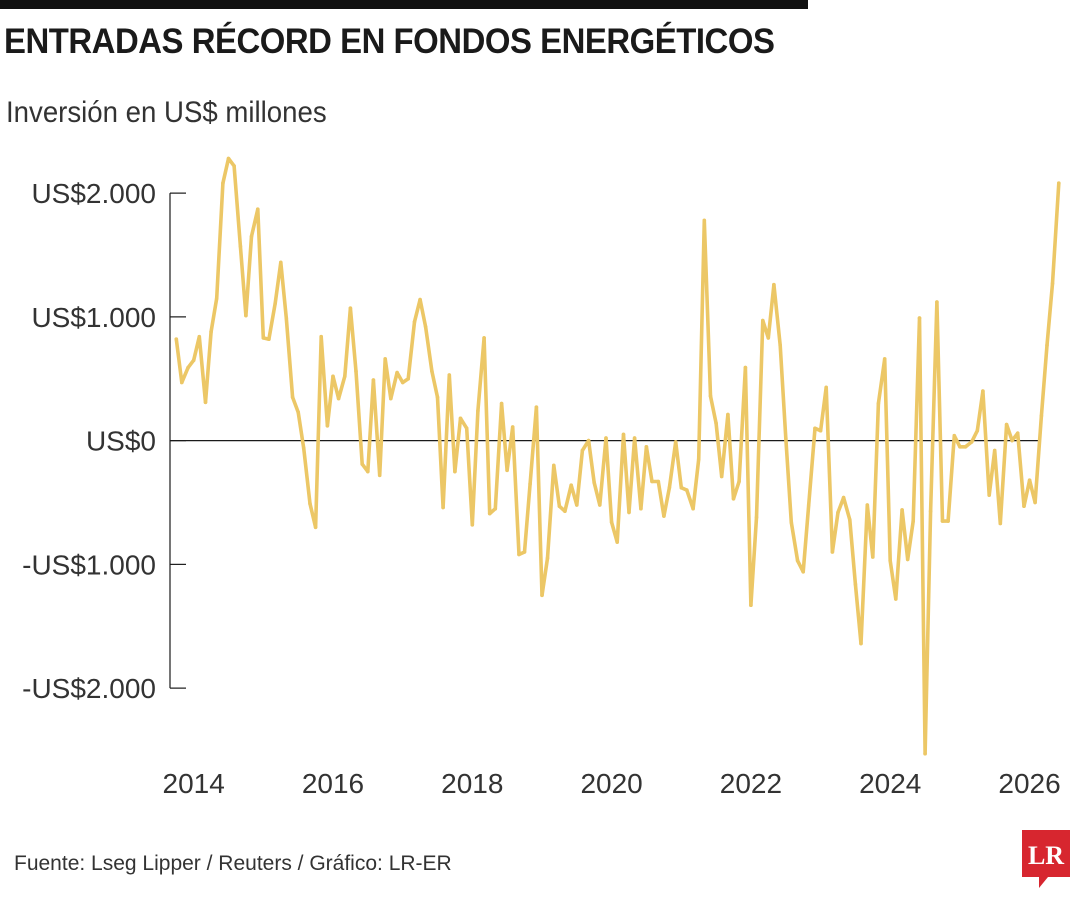  Describe the element at coordinates (166, 112) in the screenshot. I see `chart-subtitle: Inversión en US$ millones` at that location.